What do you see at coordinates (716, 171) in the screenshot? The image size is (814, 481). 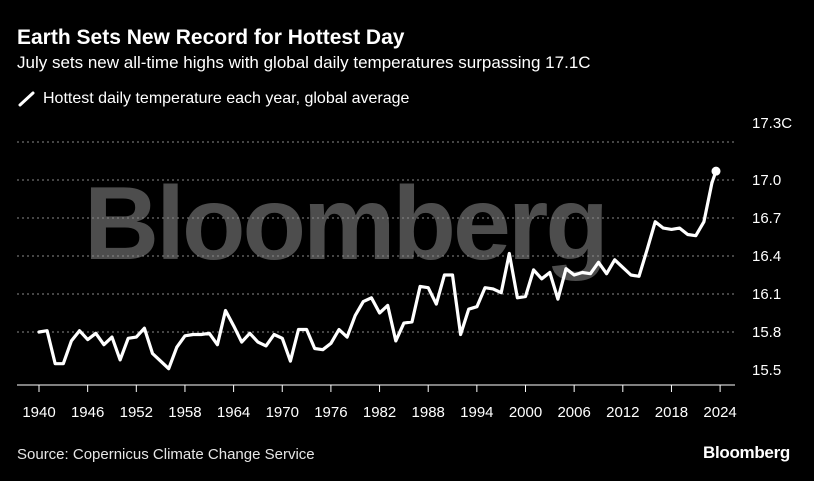 I see `end-point-marker` at bounding box center [716, 171].